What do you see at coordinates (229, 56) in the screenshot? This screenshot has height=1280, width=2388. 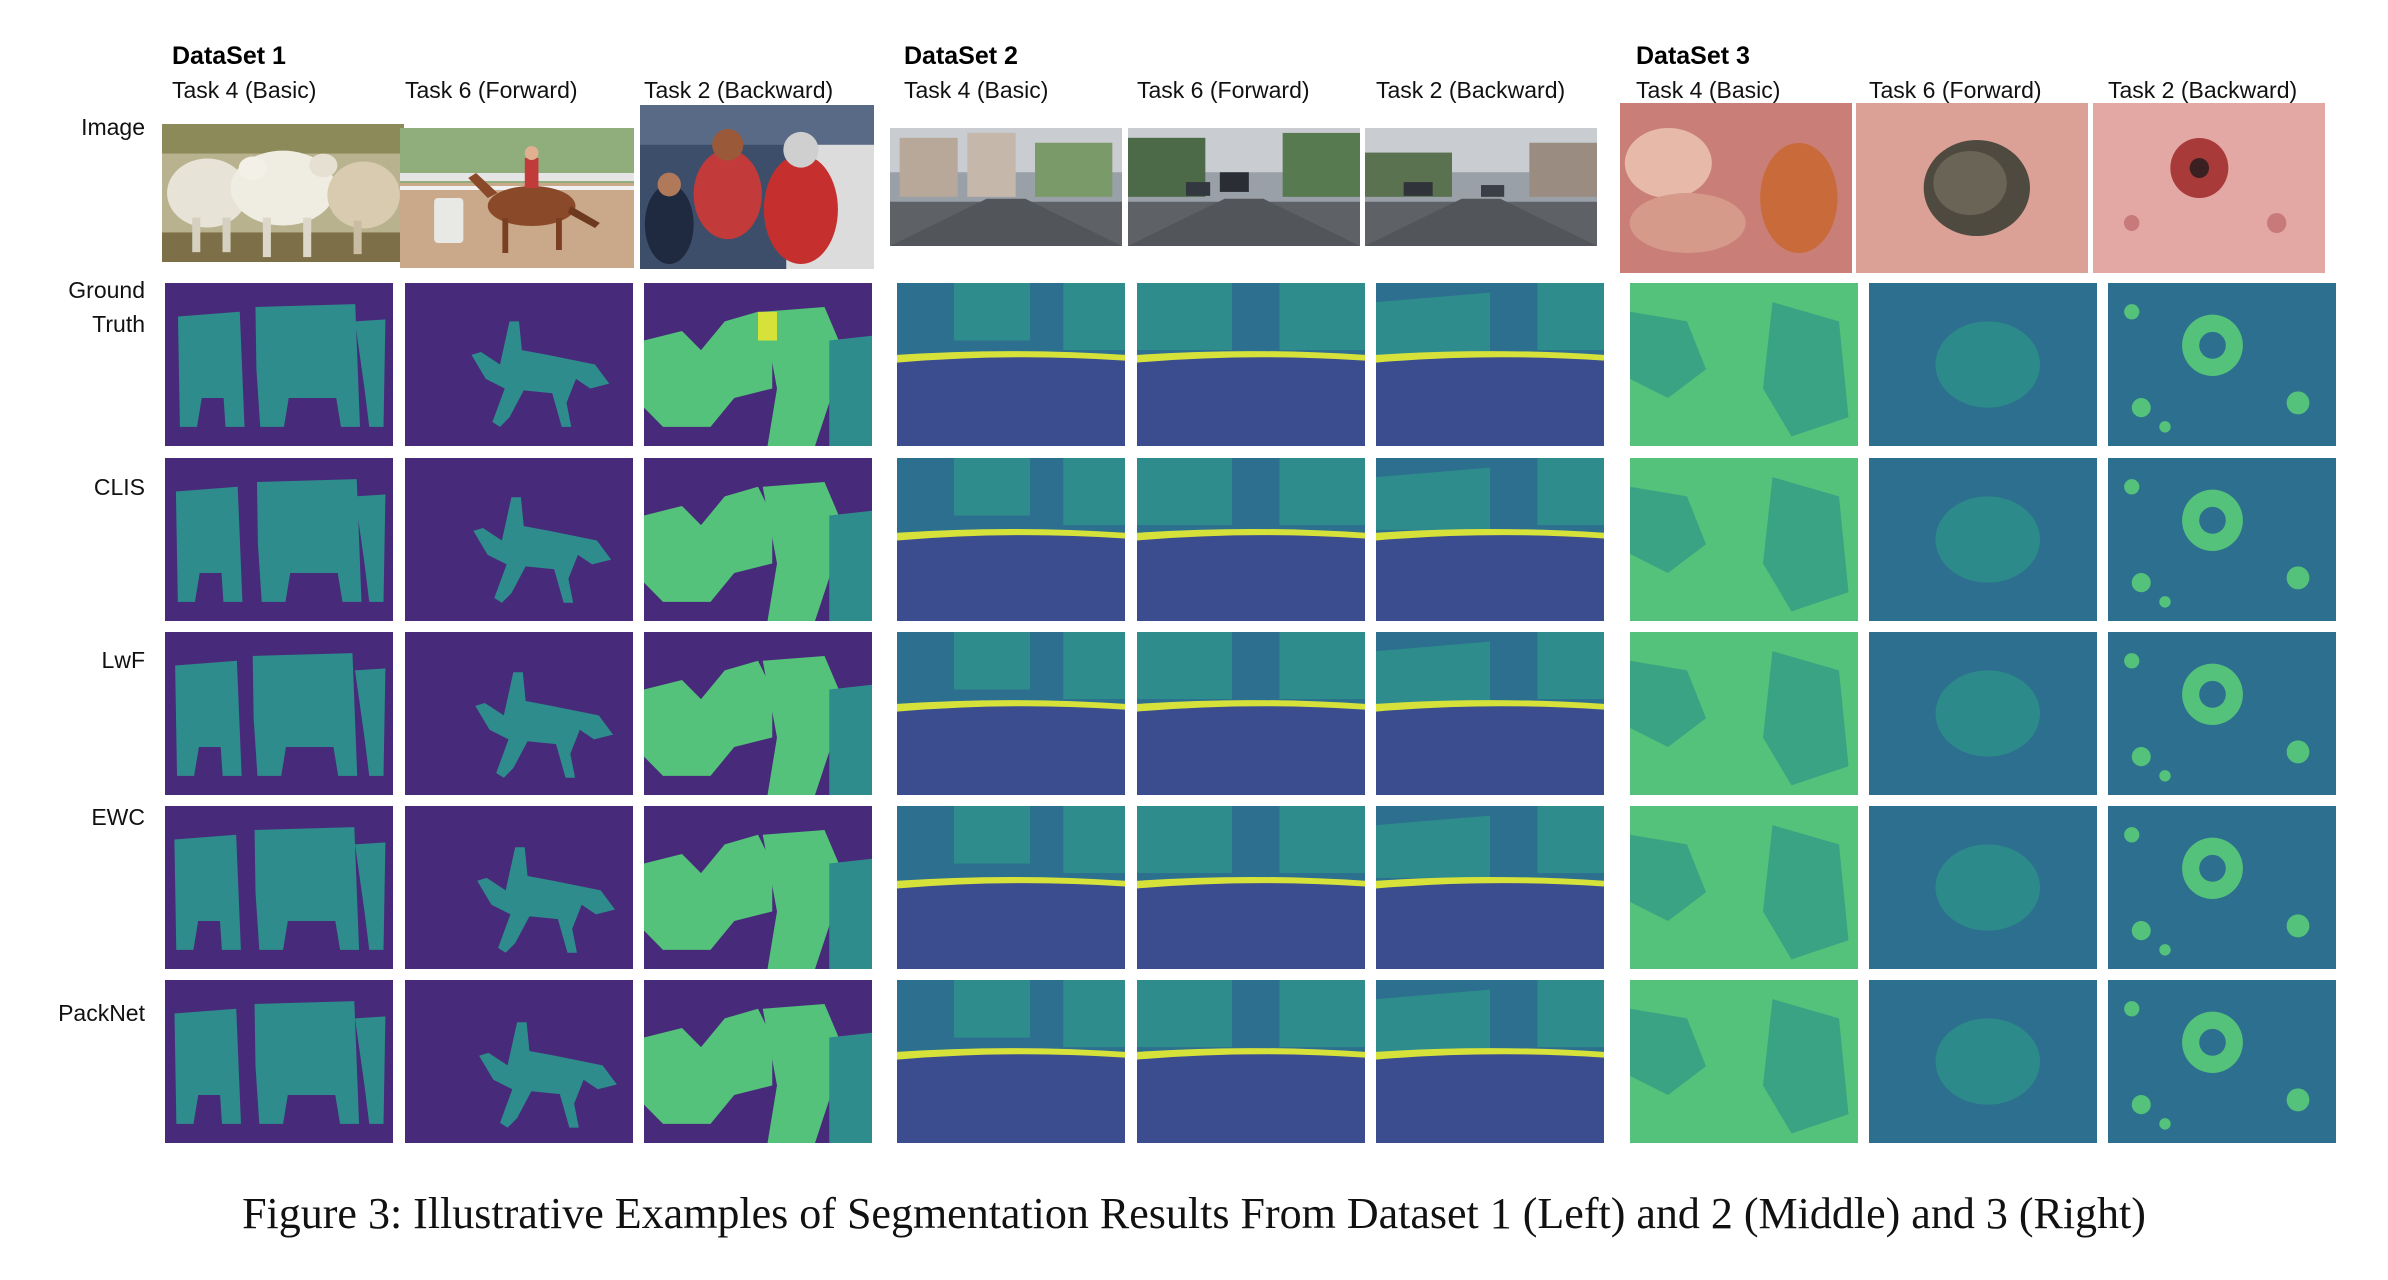 I see `dataset-title: DataSet 1` at bounding box center [229, 56].